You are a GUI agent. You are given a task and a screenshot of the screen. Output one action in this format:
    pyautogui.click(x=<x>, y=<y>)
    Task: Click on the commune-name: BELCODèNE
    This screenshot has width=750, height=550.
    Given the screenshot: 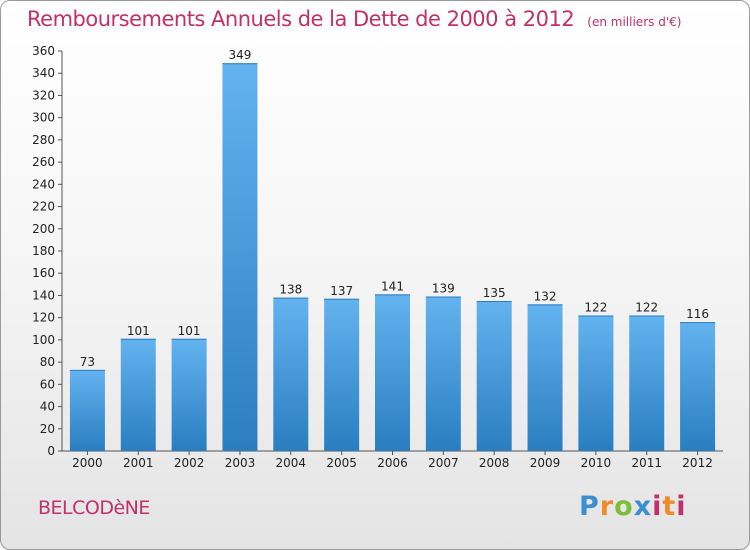 What is the action you would take?
    pyautogui.click(x=94, y=508)
    